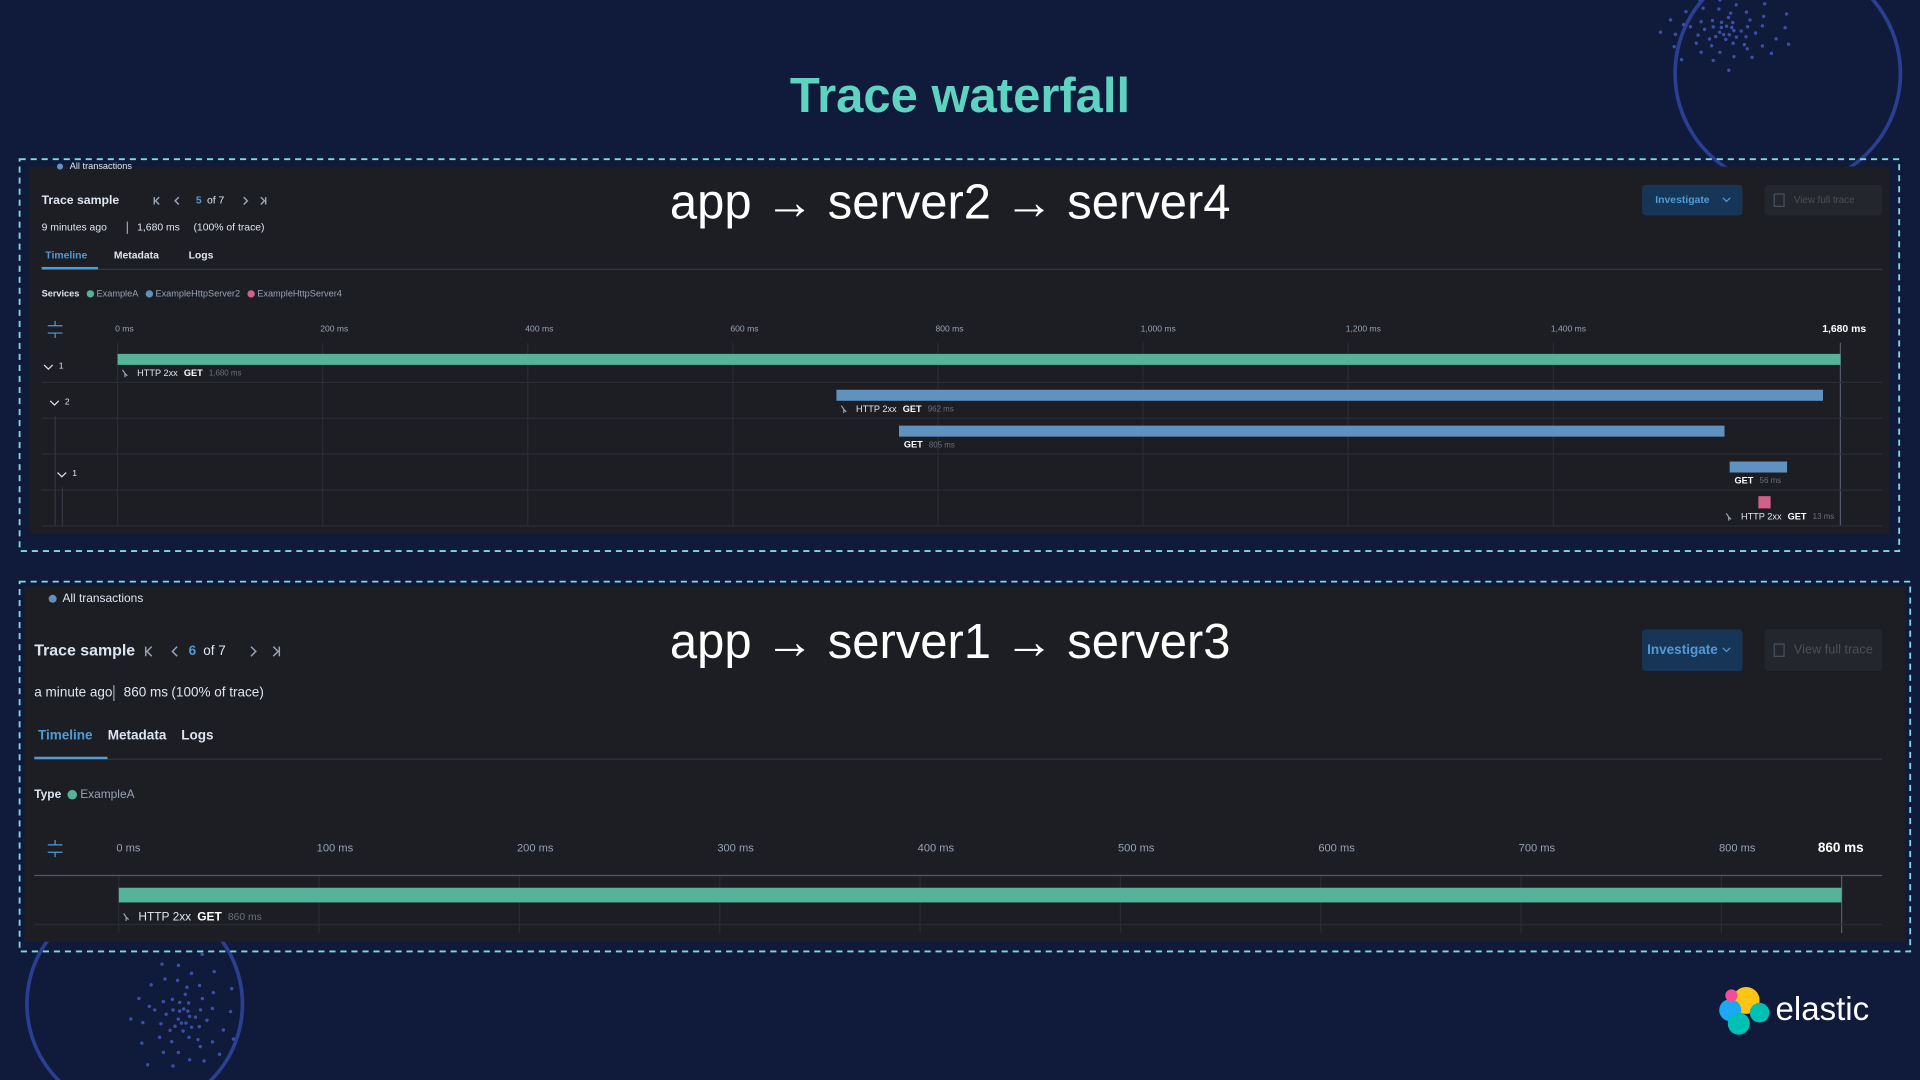 The width and height of the screenshot is (1920, 1080). I want to click on axis-tick-label: 1,200 ms, so click(1363, 329).